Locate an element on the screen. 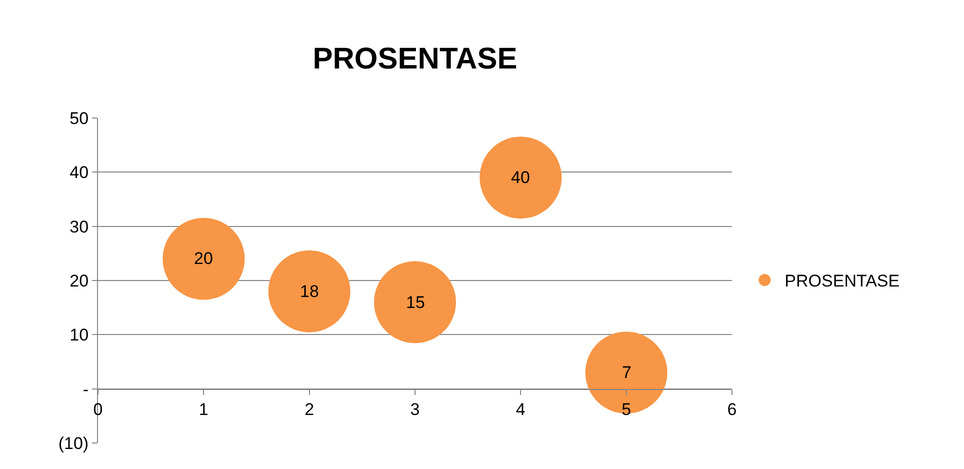 This screenshot has height=469, width=964. x-tick-label: 0 is located at coordinates (98, 410).